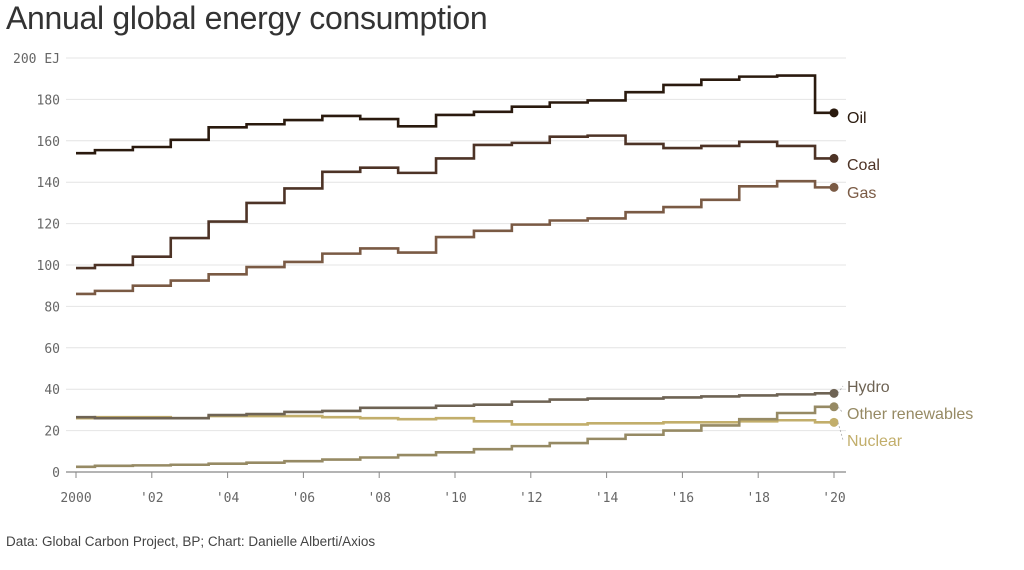 Image resolution: width=1024 pixels, height=570 pixels. What do you see at coordinates (910, 414) in the screenshot?
I see `series-label-other-renewables: Other renewables` at bounding box center [910, 414].